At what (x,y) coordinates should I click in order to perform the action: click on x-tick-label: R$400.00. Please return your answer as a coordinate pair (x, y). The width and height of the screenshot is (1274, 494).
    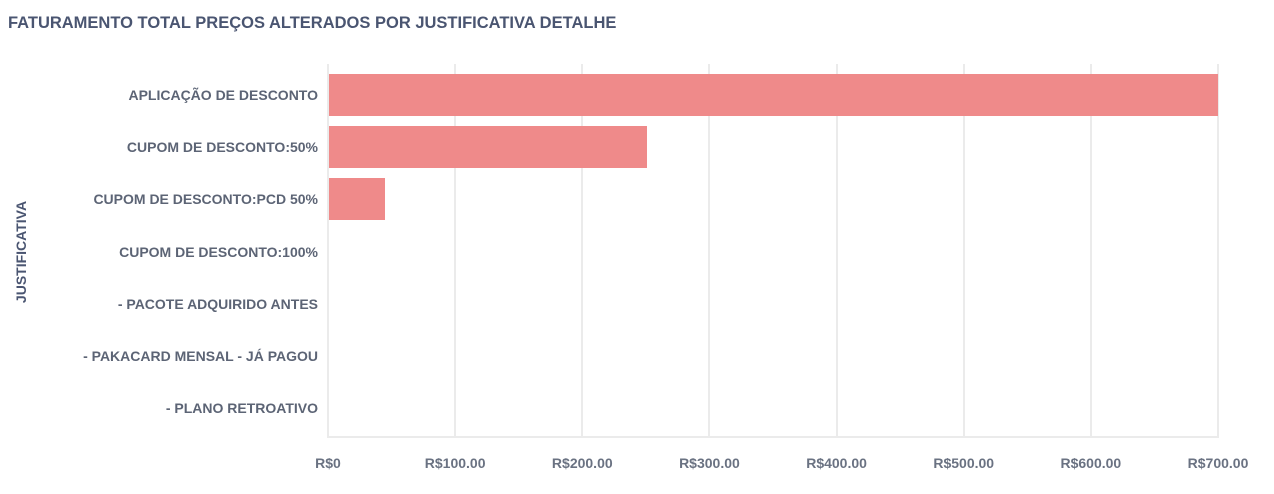
    Looking at the image, I should click on (836, 463).